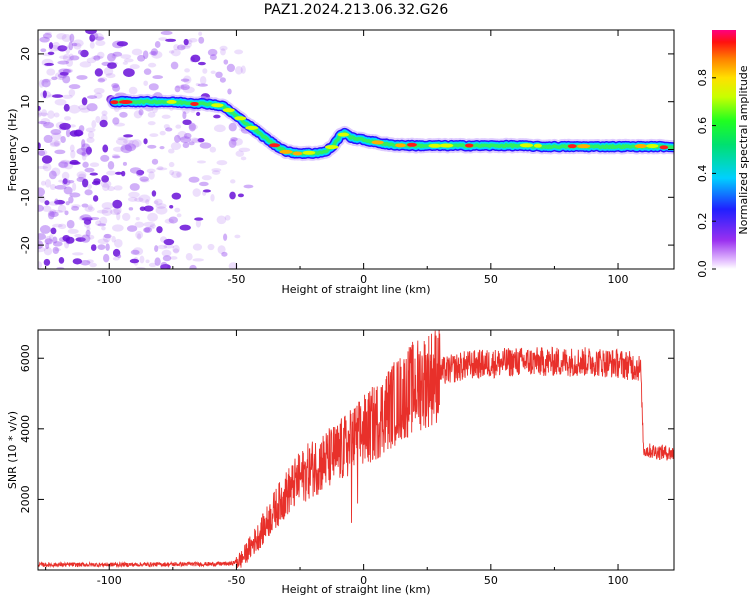  What do you see at coordinates (12, 150) in the screenshot?
I see `spectrogram-y-label: Frequency (Hz)` at bounding box center [12, 150].